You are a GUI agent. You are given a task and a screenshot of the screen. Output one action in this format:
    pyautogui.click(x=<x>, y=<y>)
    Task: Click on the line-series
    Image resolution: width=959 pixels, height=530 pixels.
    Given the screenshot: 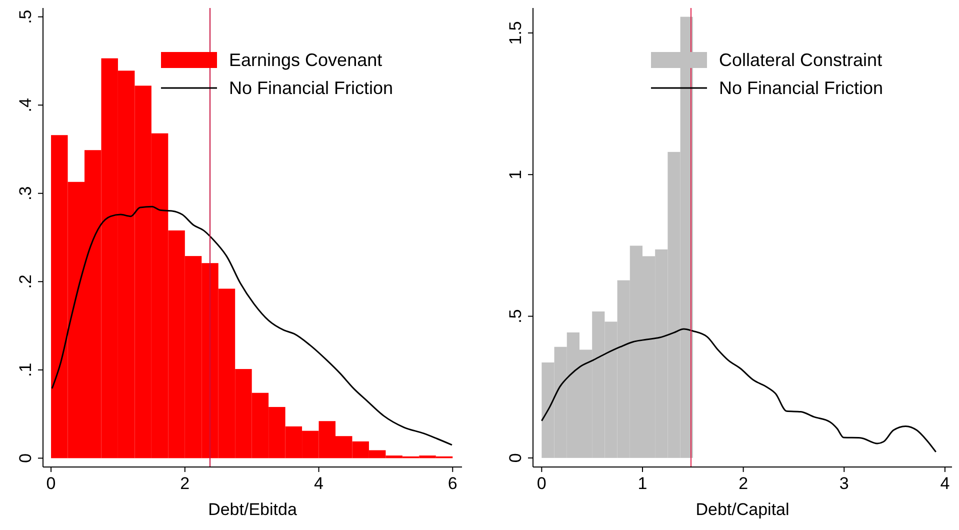 What is the action you would take?
    pyautogui.click(x=738, y=390)
    